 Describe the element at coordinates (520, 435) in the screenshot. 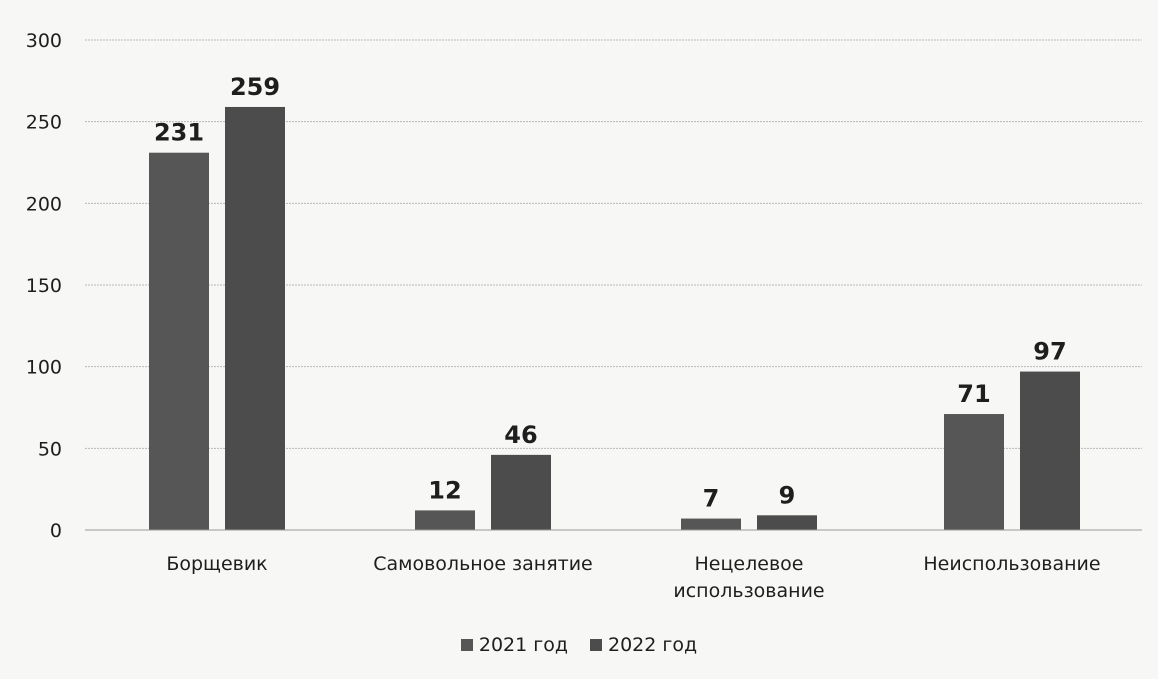

I see `data-label-2022-1: 46` at that location.